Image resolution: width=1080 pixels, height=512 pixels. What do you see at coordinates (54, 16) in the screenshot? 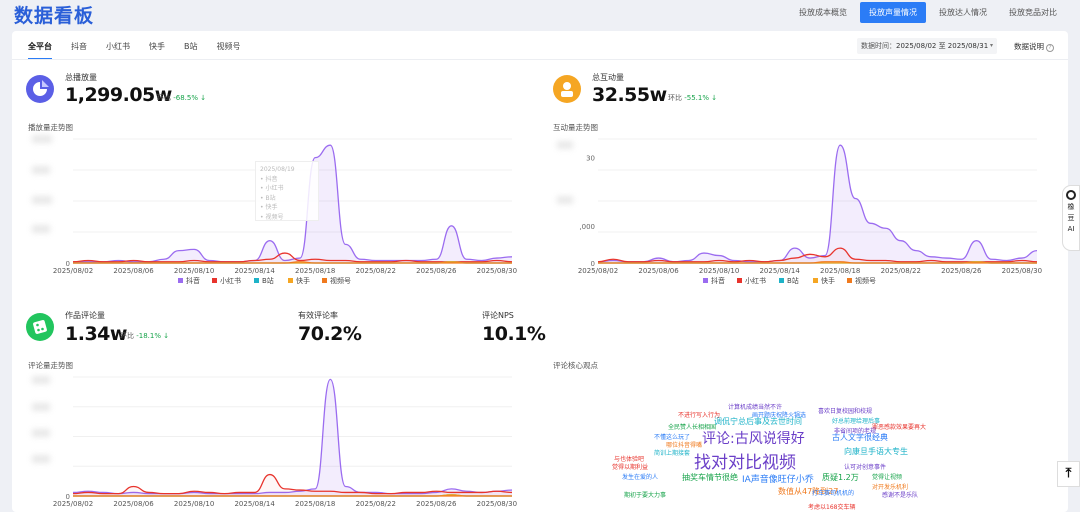
I see `page-title: 数据看板` at bounding box center [54, 16].